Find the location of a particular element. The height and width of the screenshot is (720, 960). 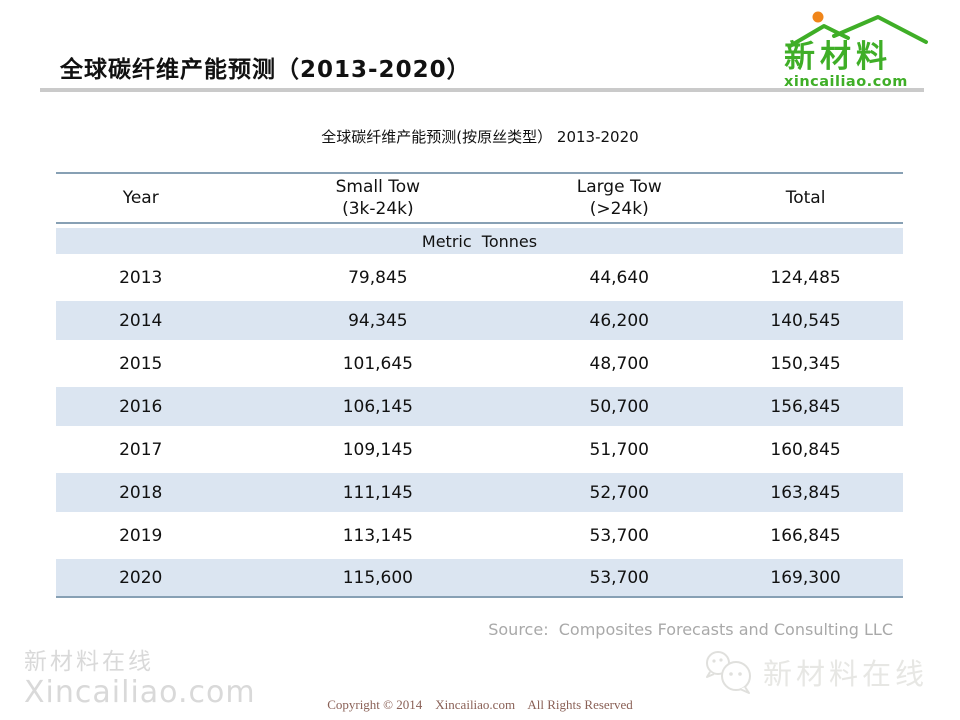

cell-small: 115,600 is located at coordinates (378, 578).